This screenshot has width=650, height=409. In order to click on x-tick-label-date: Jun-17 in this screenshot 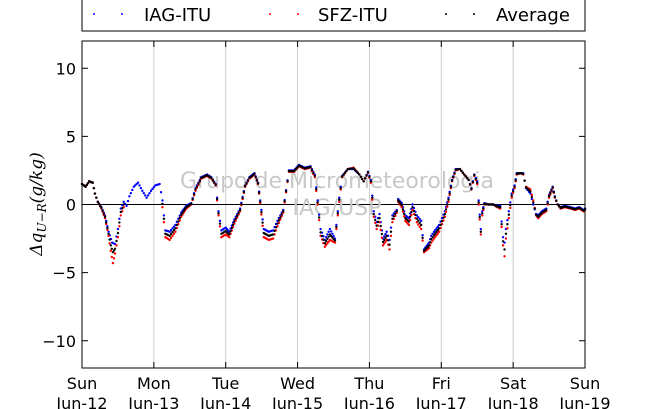, I will do `click(441, 401)`.